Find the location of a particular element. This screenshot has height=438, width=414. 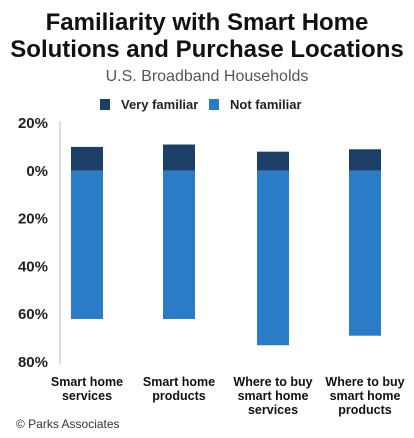

legend-label-very-familiar: Very familiar is located at coordinates (159, 104).